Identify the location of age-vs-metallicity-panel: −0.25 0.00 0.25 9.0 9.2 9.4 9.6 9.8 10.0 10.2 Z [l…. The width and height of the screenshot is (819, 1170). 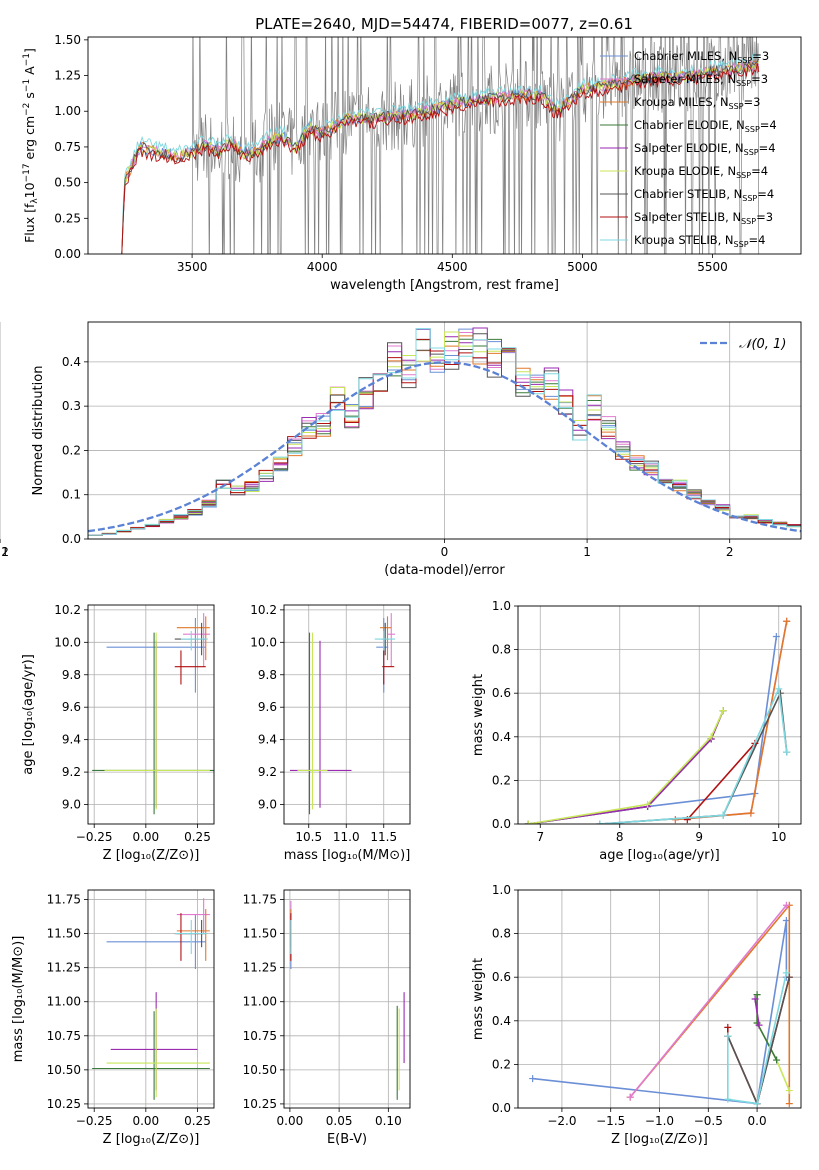
(118, 733).